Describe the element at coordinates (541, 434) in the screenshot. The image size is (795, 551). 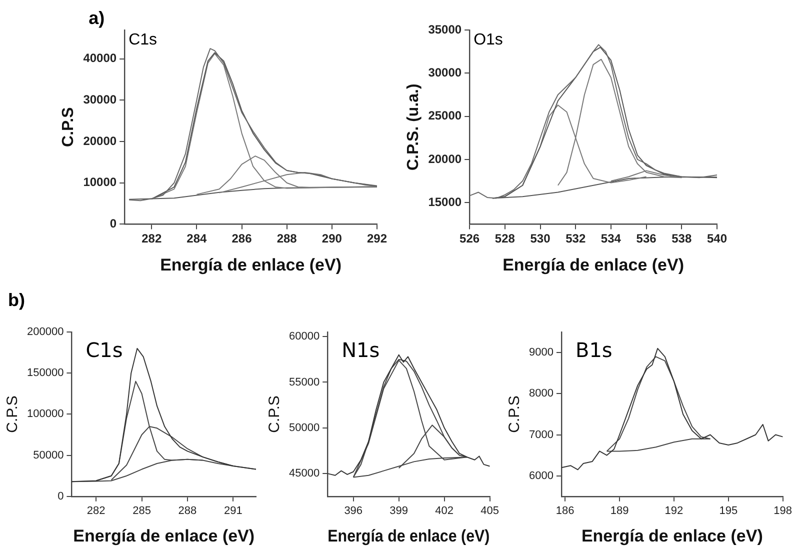
I see `y-tick-label: 7000` at that location.